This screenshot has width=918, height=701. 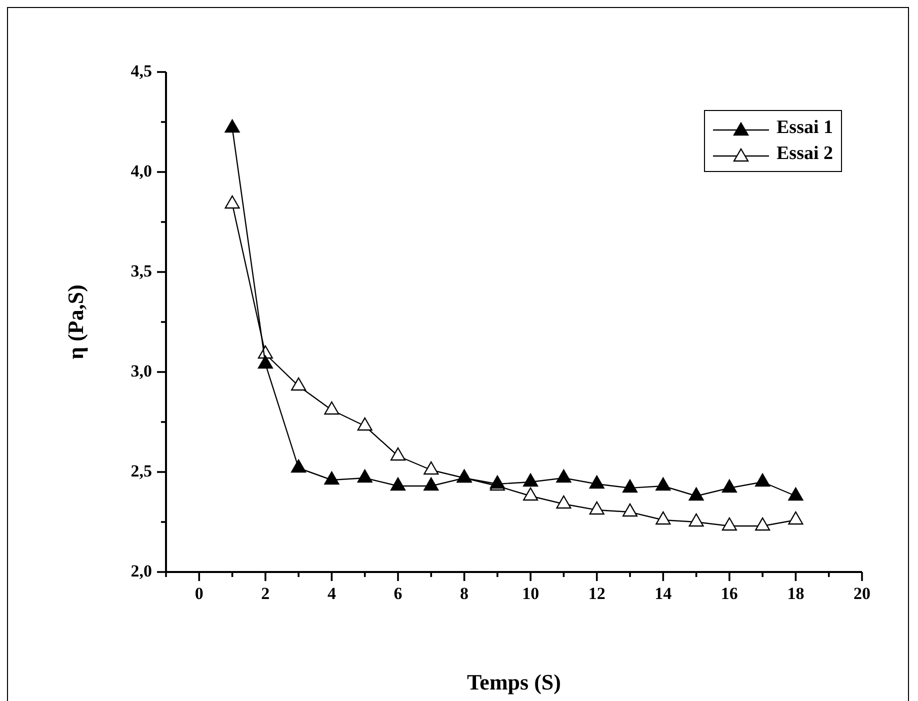 I want to click on x-tick-label: 14, so click(x=663, y=593).